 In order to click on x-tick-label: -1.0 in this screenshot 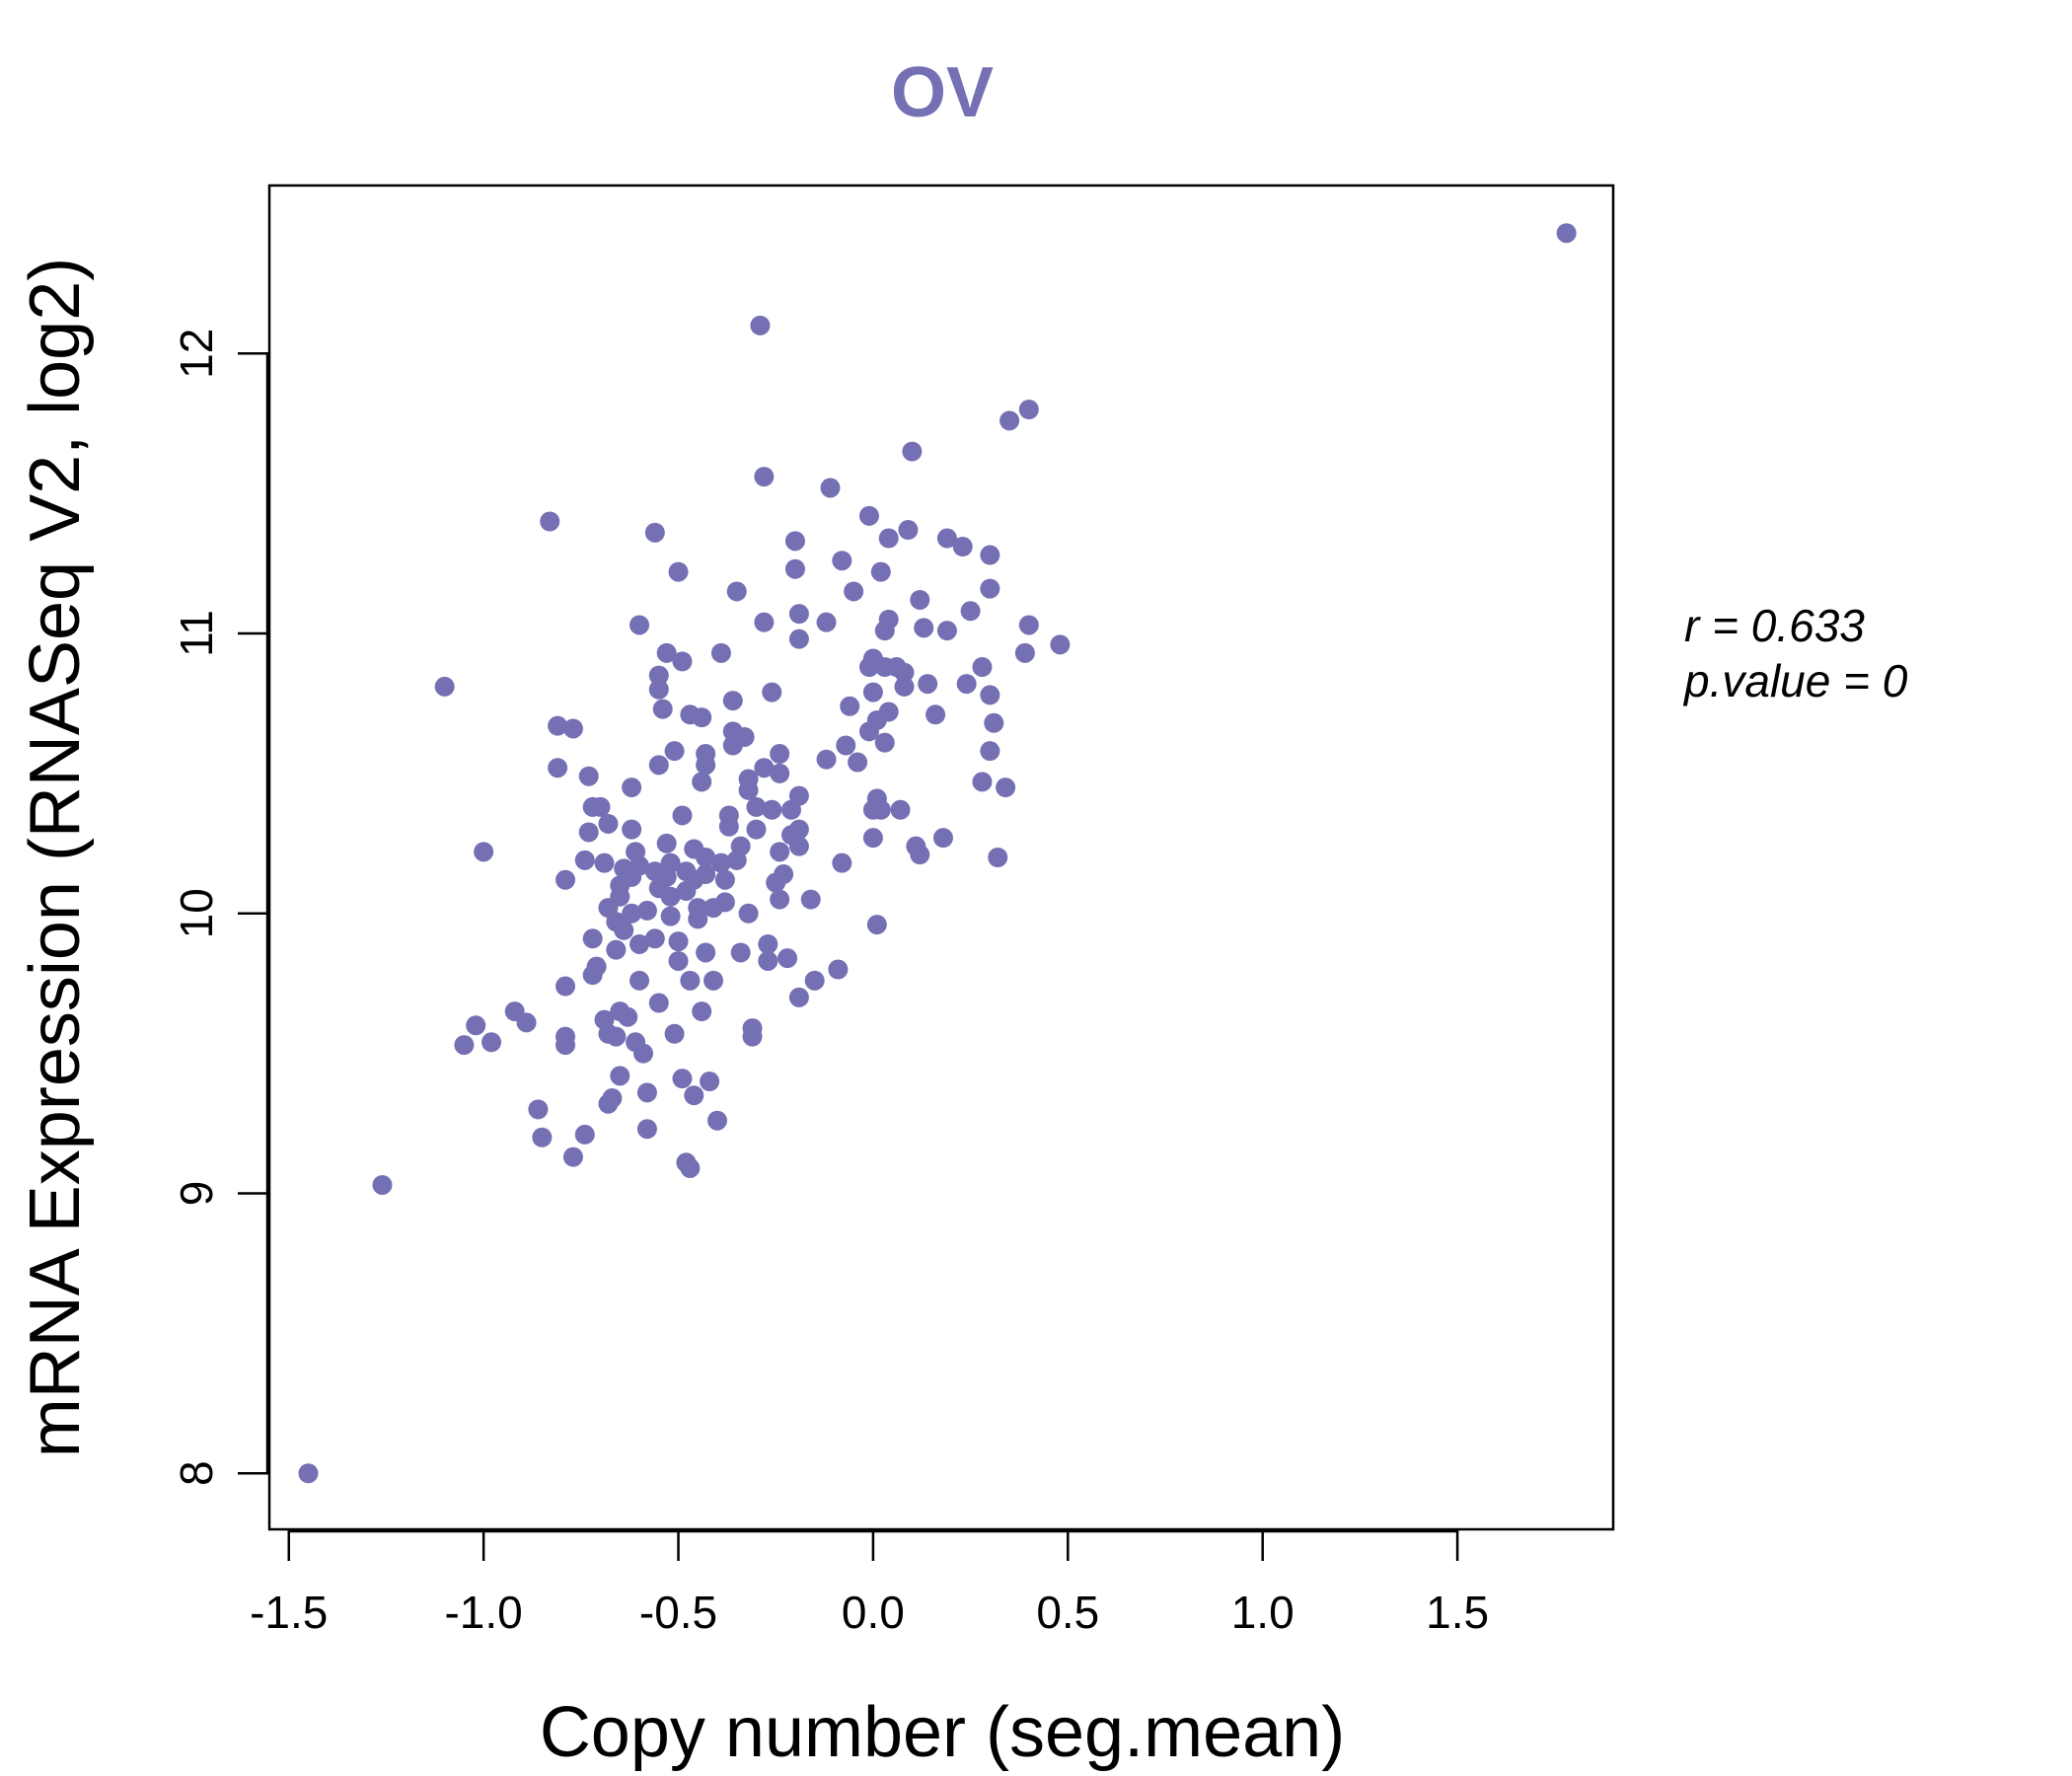, I will do `click(483, 1613)`.